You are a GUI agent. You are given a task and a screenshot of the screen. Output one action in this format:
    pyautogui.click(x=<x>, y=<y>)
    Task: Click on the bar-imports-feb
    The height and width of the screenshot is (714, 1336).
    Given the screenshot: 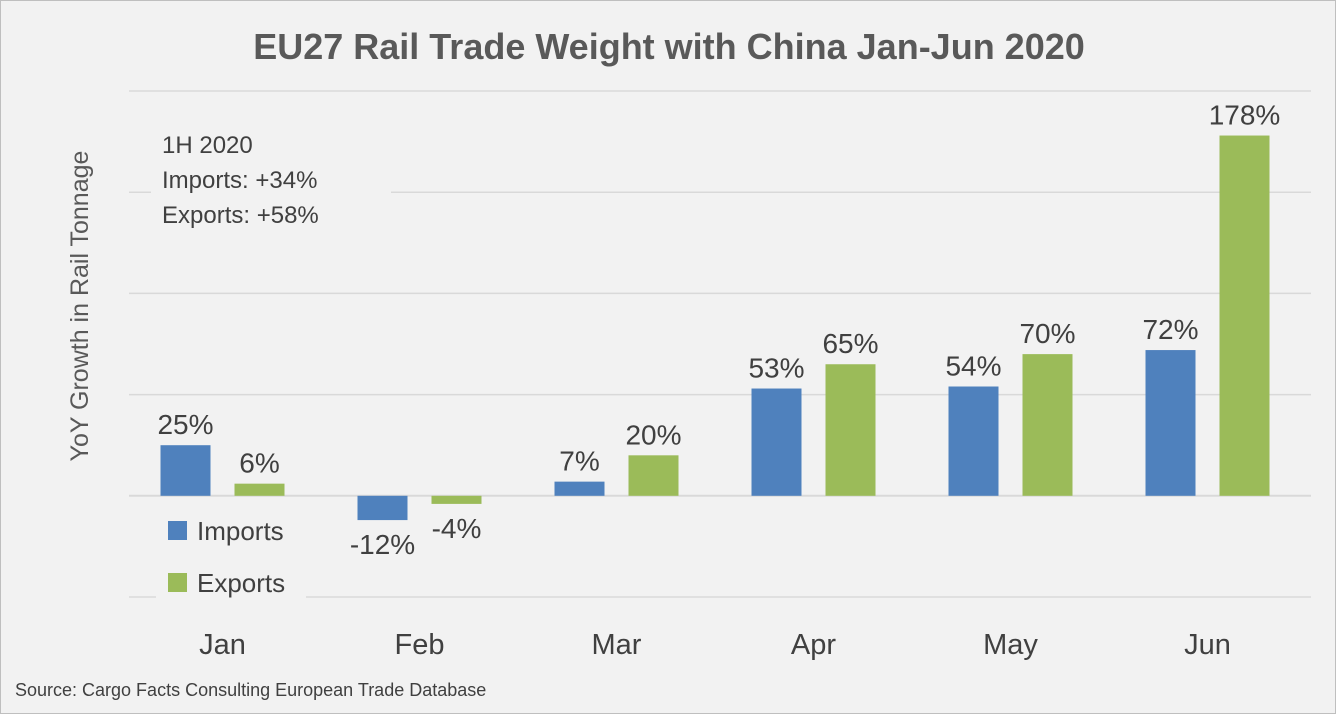 What is the action you would take?
    pyautogui.click(x=382, y=508)
    